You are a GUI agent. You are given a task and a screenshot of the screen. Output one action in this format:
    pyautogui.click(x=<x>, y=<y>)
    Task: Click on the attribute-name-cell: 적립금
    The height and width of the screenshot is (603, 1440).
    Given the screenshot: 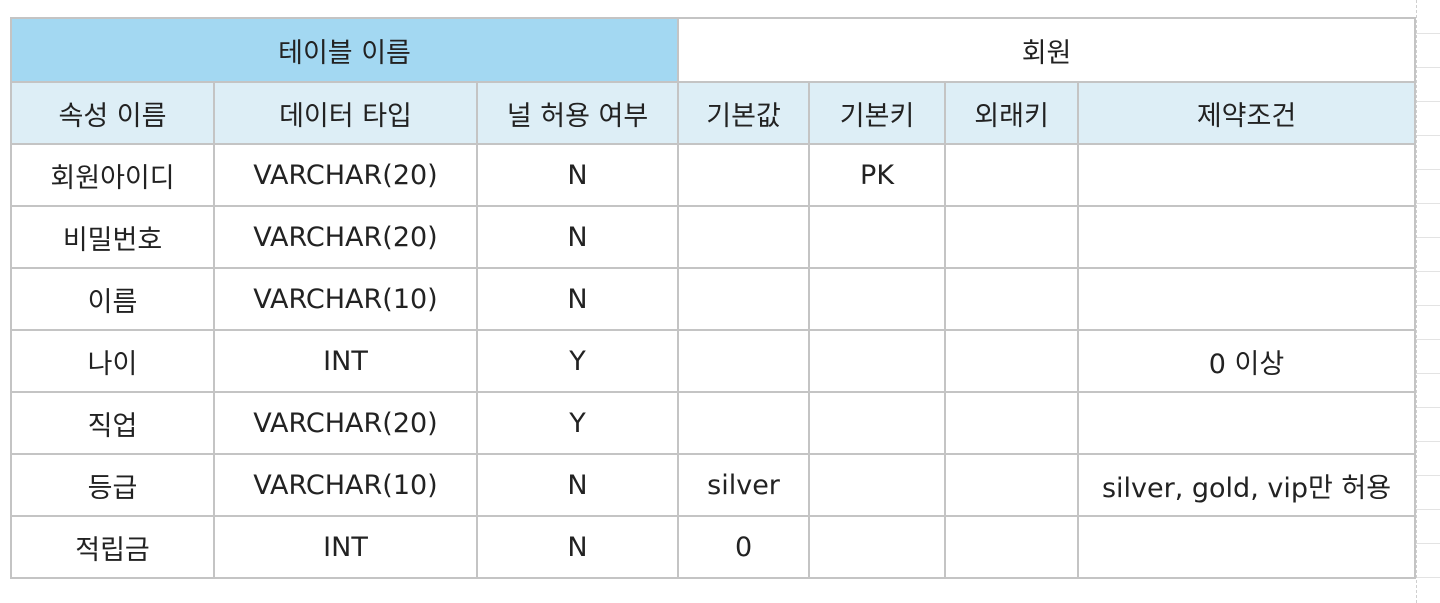 What is the action you would take?
    pyautogui.click(x=112, y=547)
    